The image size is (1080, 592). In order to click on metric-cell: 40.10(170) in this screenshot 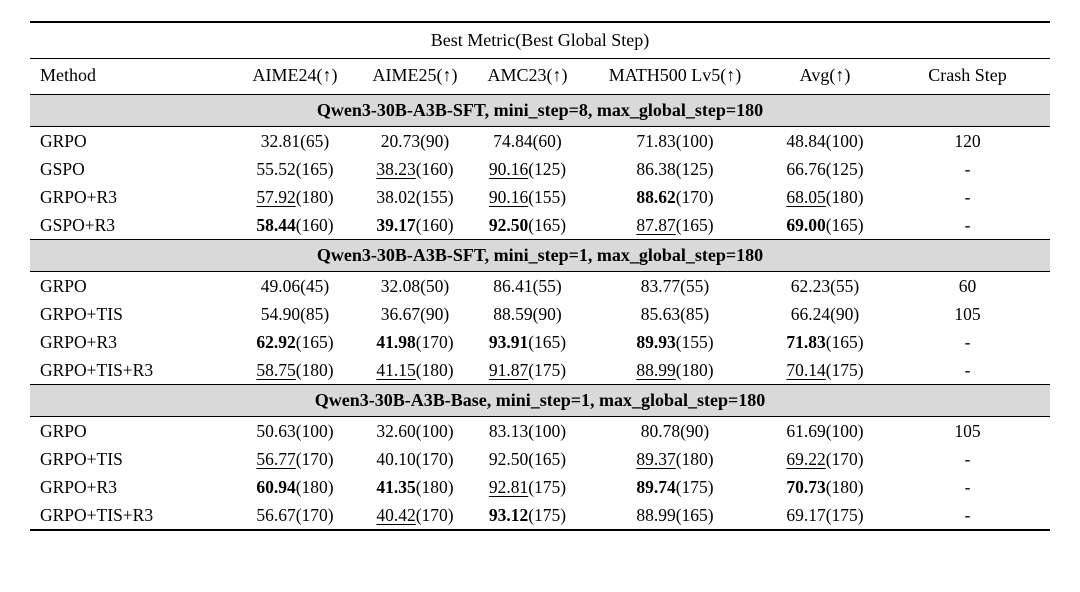, I will do `click(415, 459)`.